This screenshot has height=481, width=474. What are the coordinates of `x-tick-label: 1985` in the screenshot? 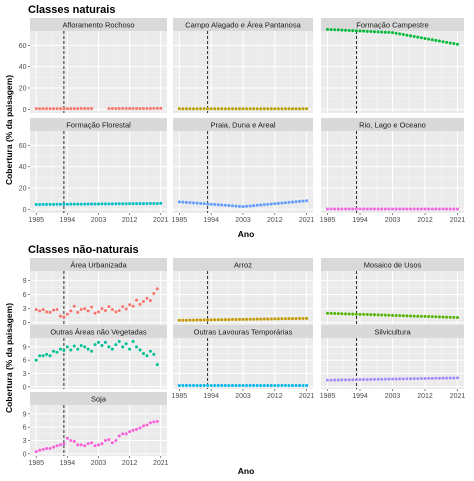 It's located at (328, 220).